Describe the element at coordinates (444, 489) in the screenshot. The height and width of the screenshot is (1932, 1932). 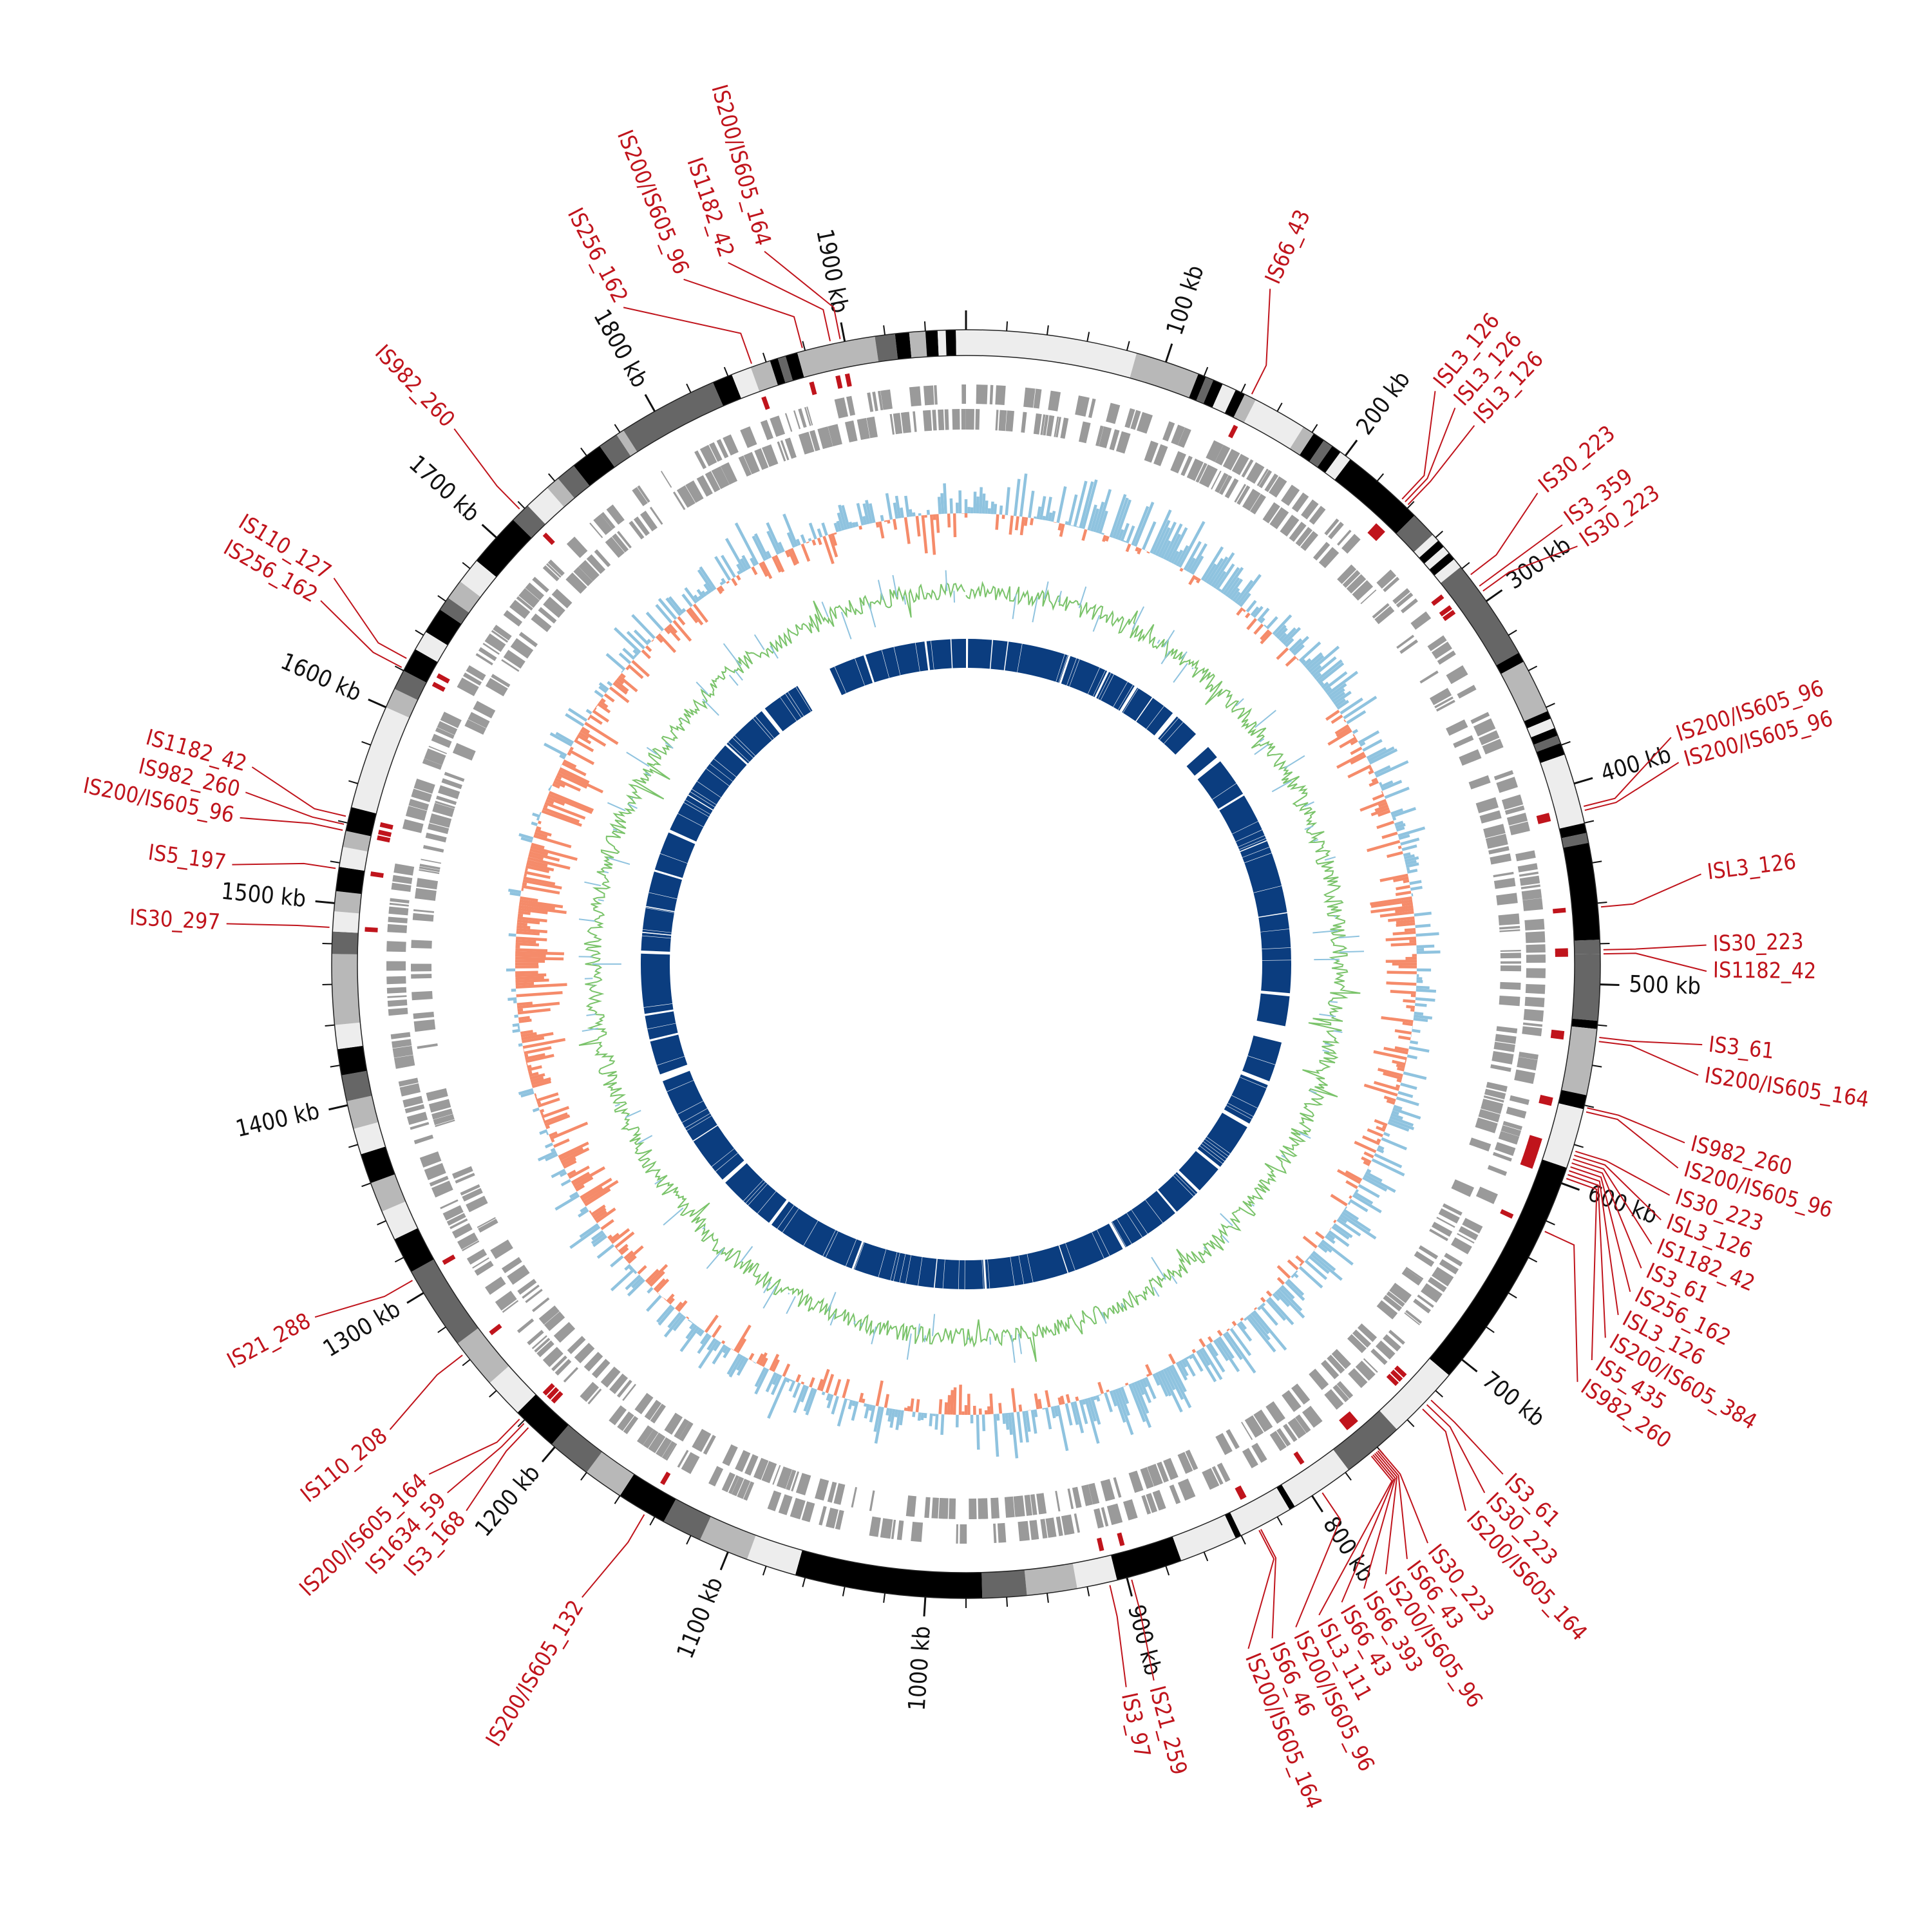
I see `scale-tick-label: 1700 kb` at that location.